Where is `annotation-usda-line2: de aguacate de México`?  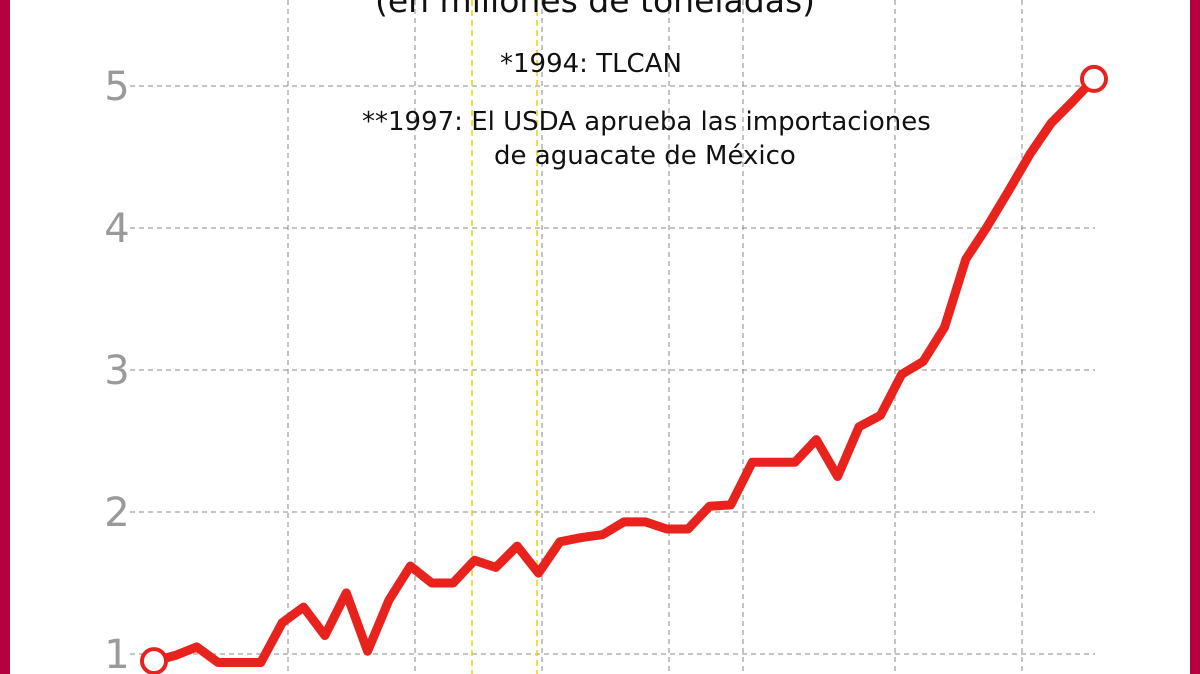
annotation-usda-line2: de aguacate de México is located at coordinates (645, 156).